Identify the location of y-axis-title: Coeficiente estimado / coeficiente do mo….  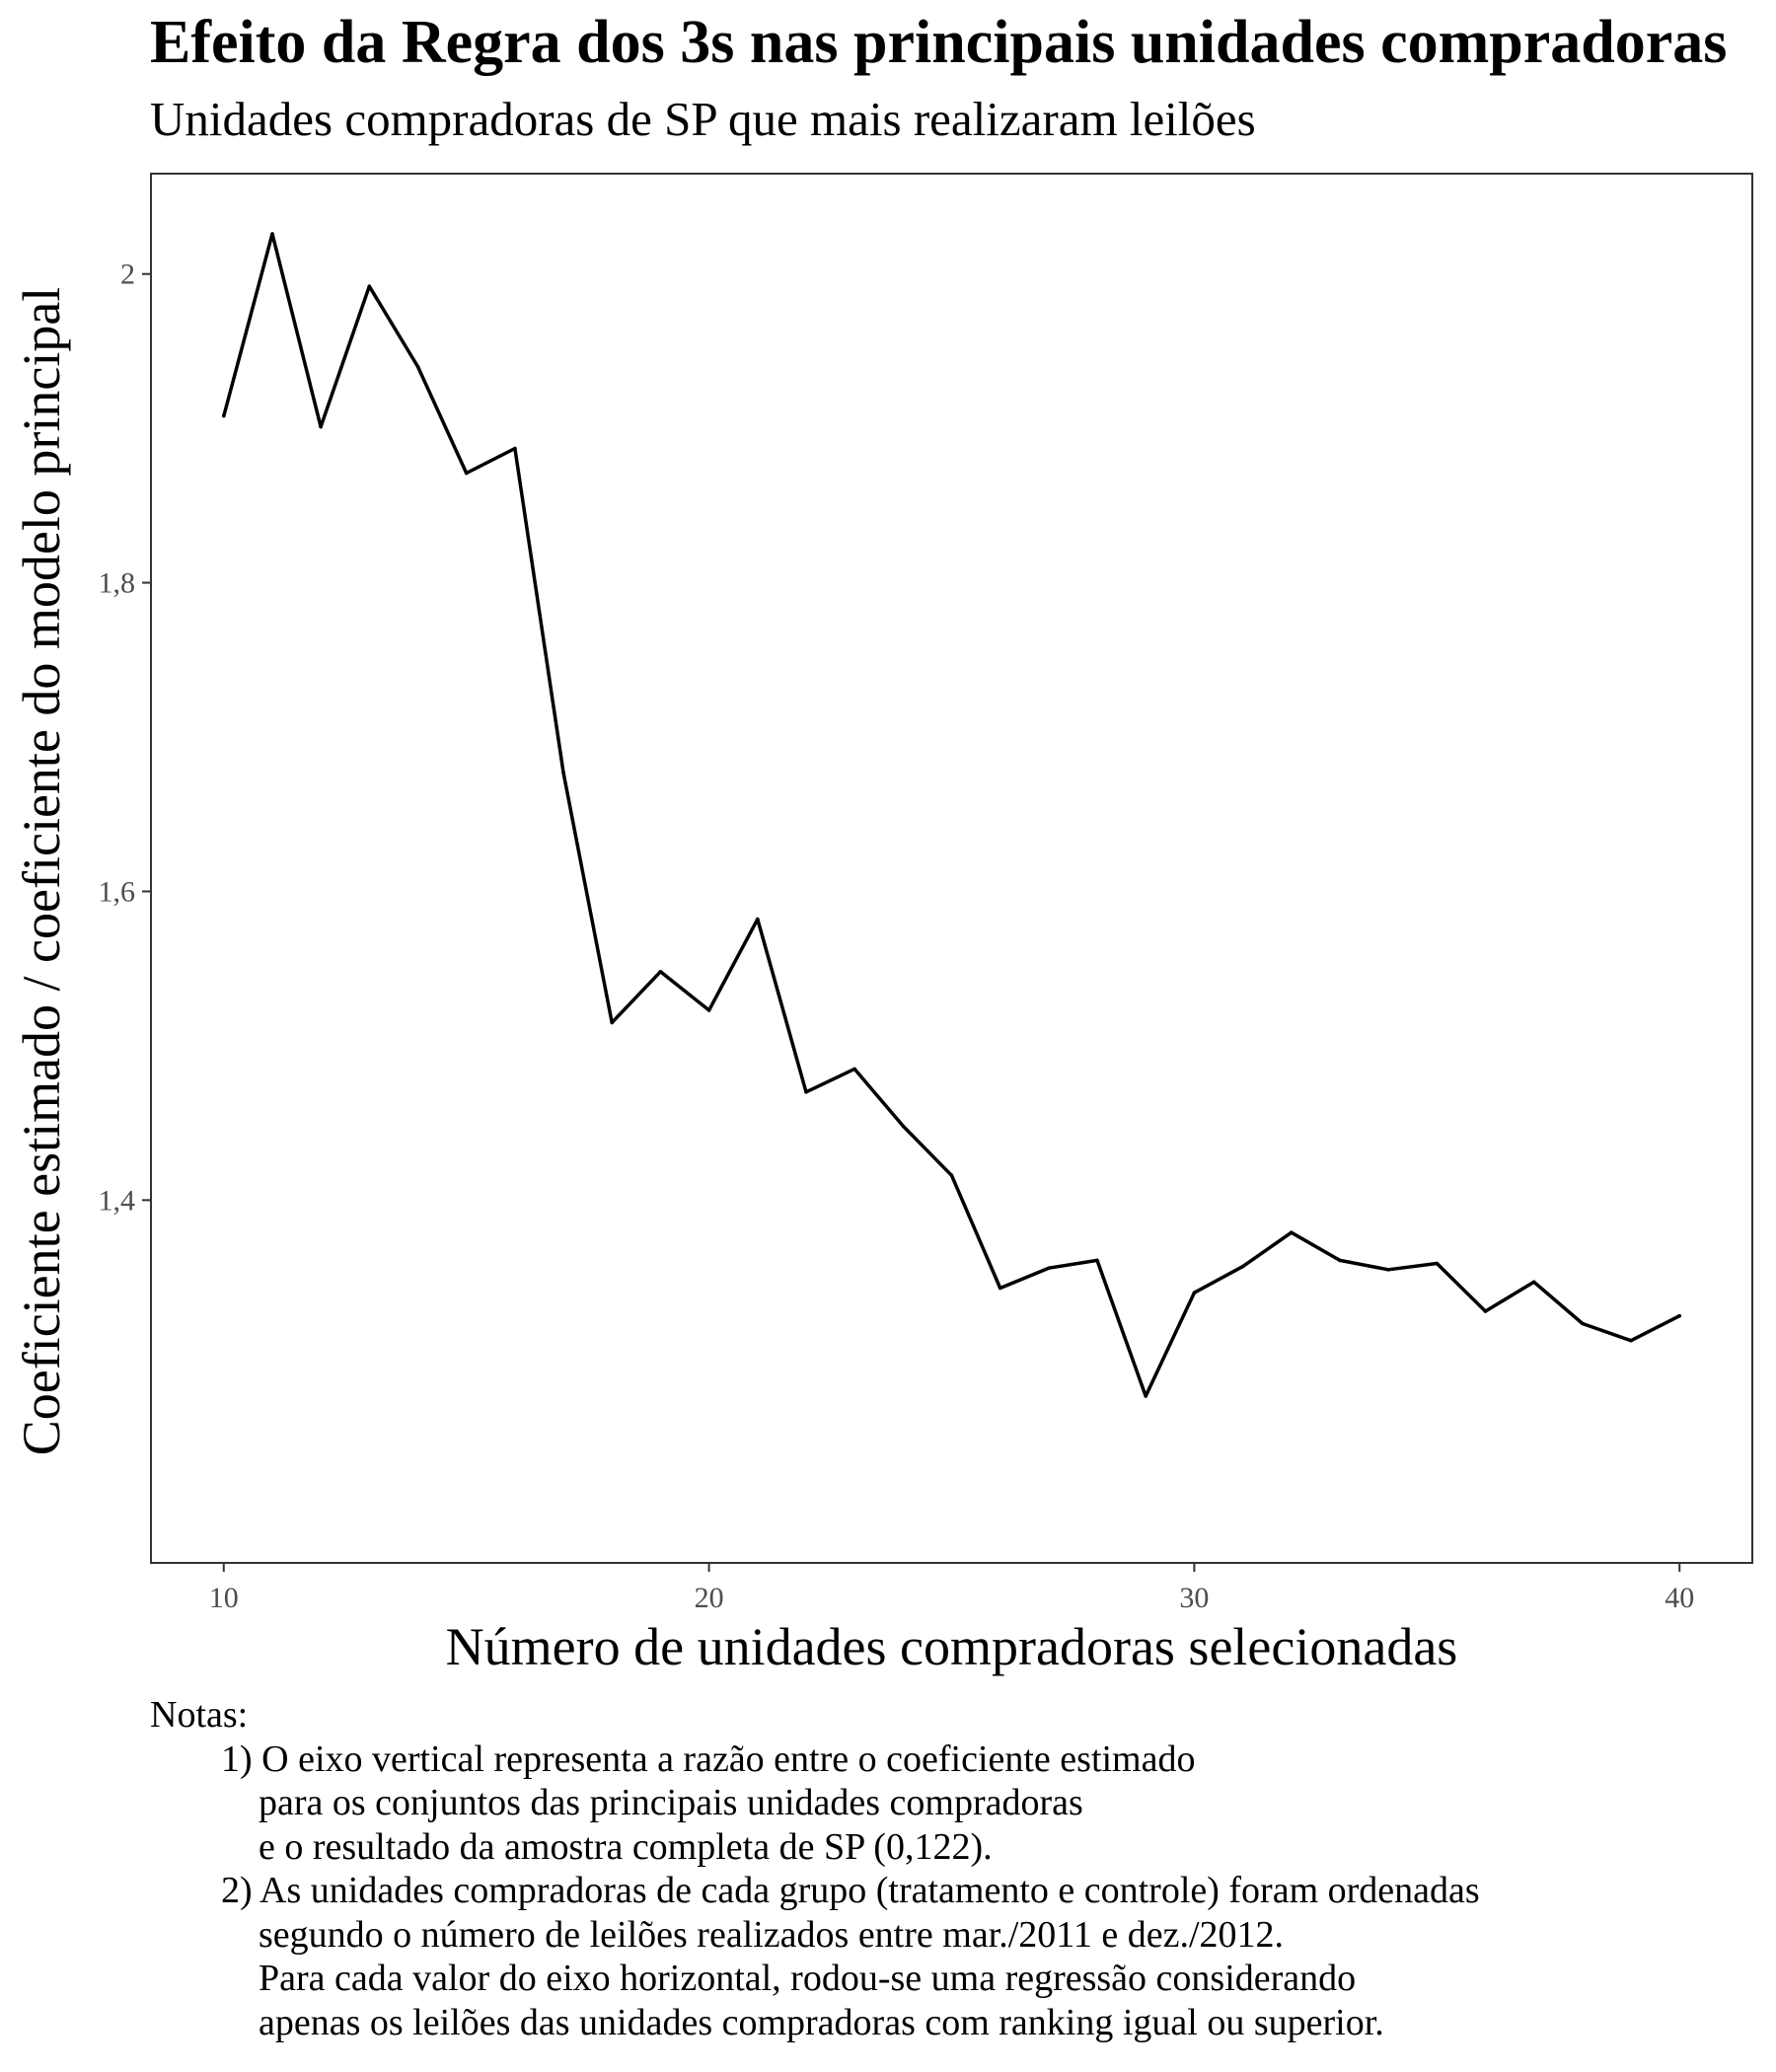
(42, 872).